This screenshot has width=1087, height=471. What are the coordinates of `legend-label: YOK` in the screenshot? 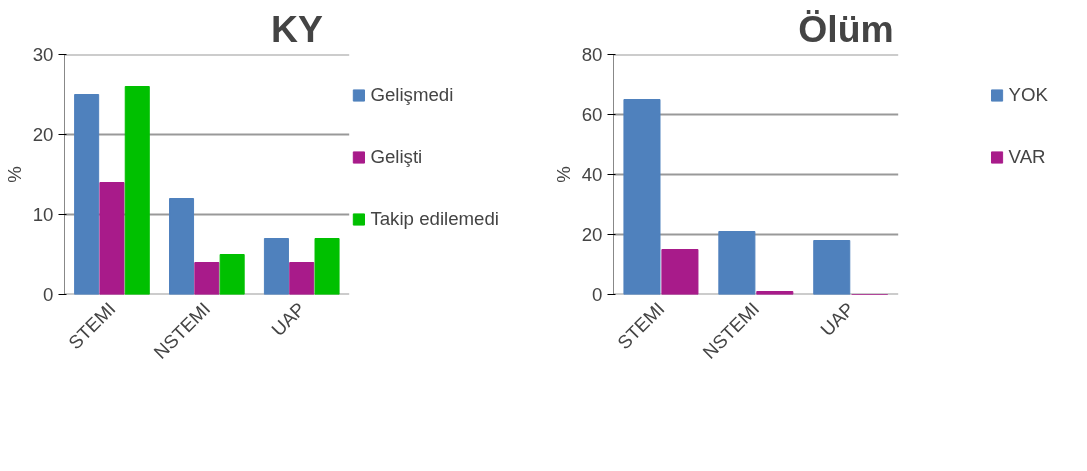 It's located at (1028, 95).